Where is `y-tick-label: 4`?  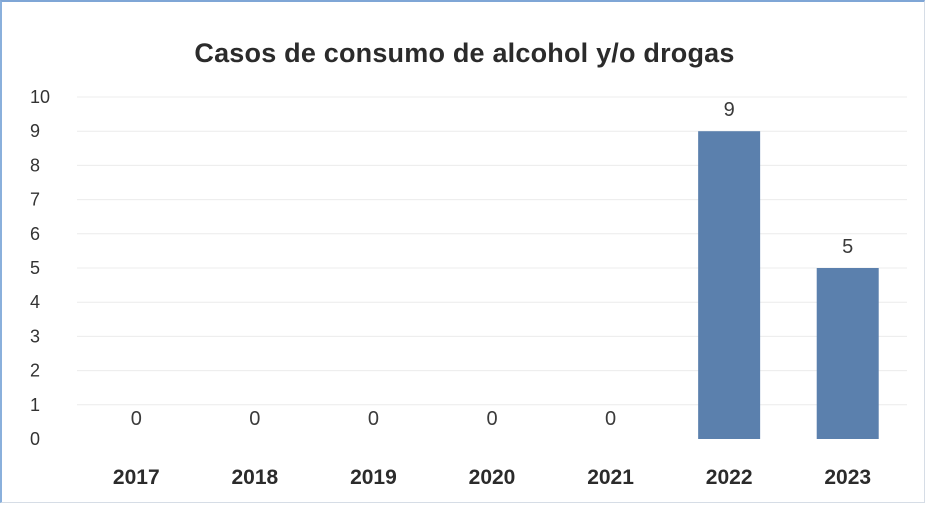 y-tick-label: 4 is located at coordinates (35, 302).